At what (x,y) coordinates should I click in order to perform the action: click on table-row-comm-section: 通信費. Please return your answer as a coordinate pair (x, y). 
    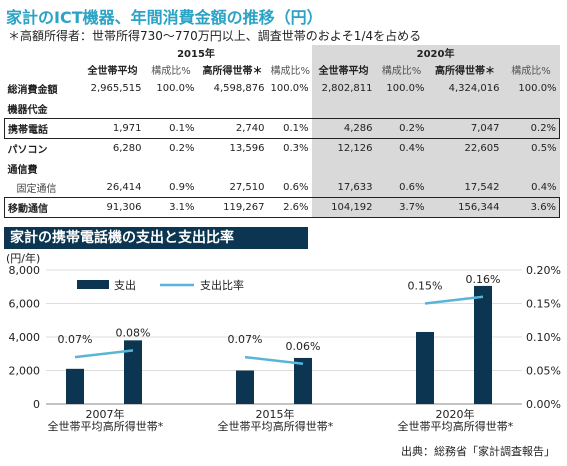
    Looking at the image, I should click on (282, 168).